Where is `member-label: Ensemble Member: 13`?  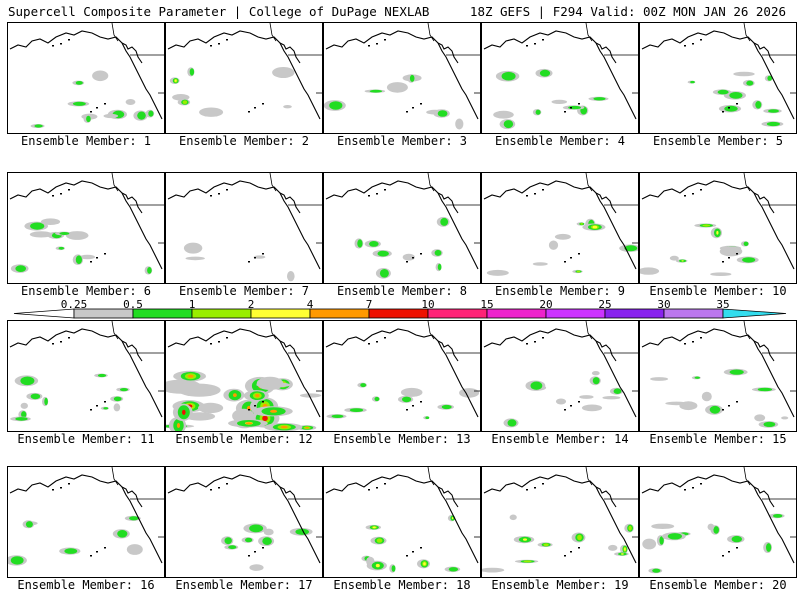 member-label: Ensemble Member: 13 is located at coordinates (402, 439).